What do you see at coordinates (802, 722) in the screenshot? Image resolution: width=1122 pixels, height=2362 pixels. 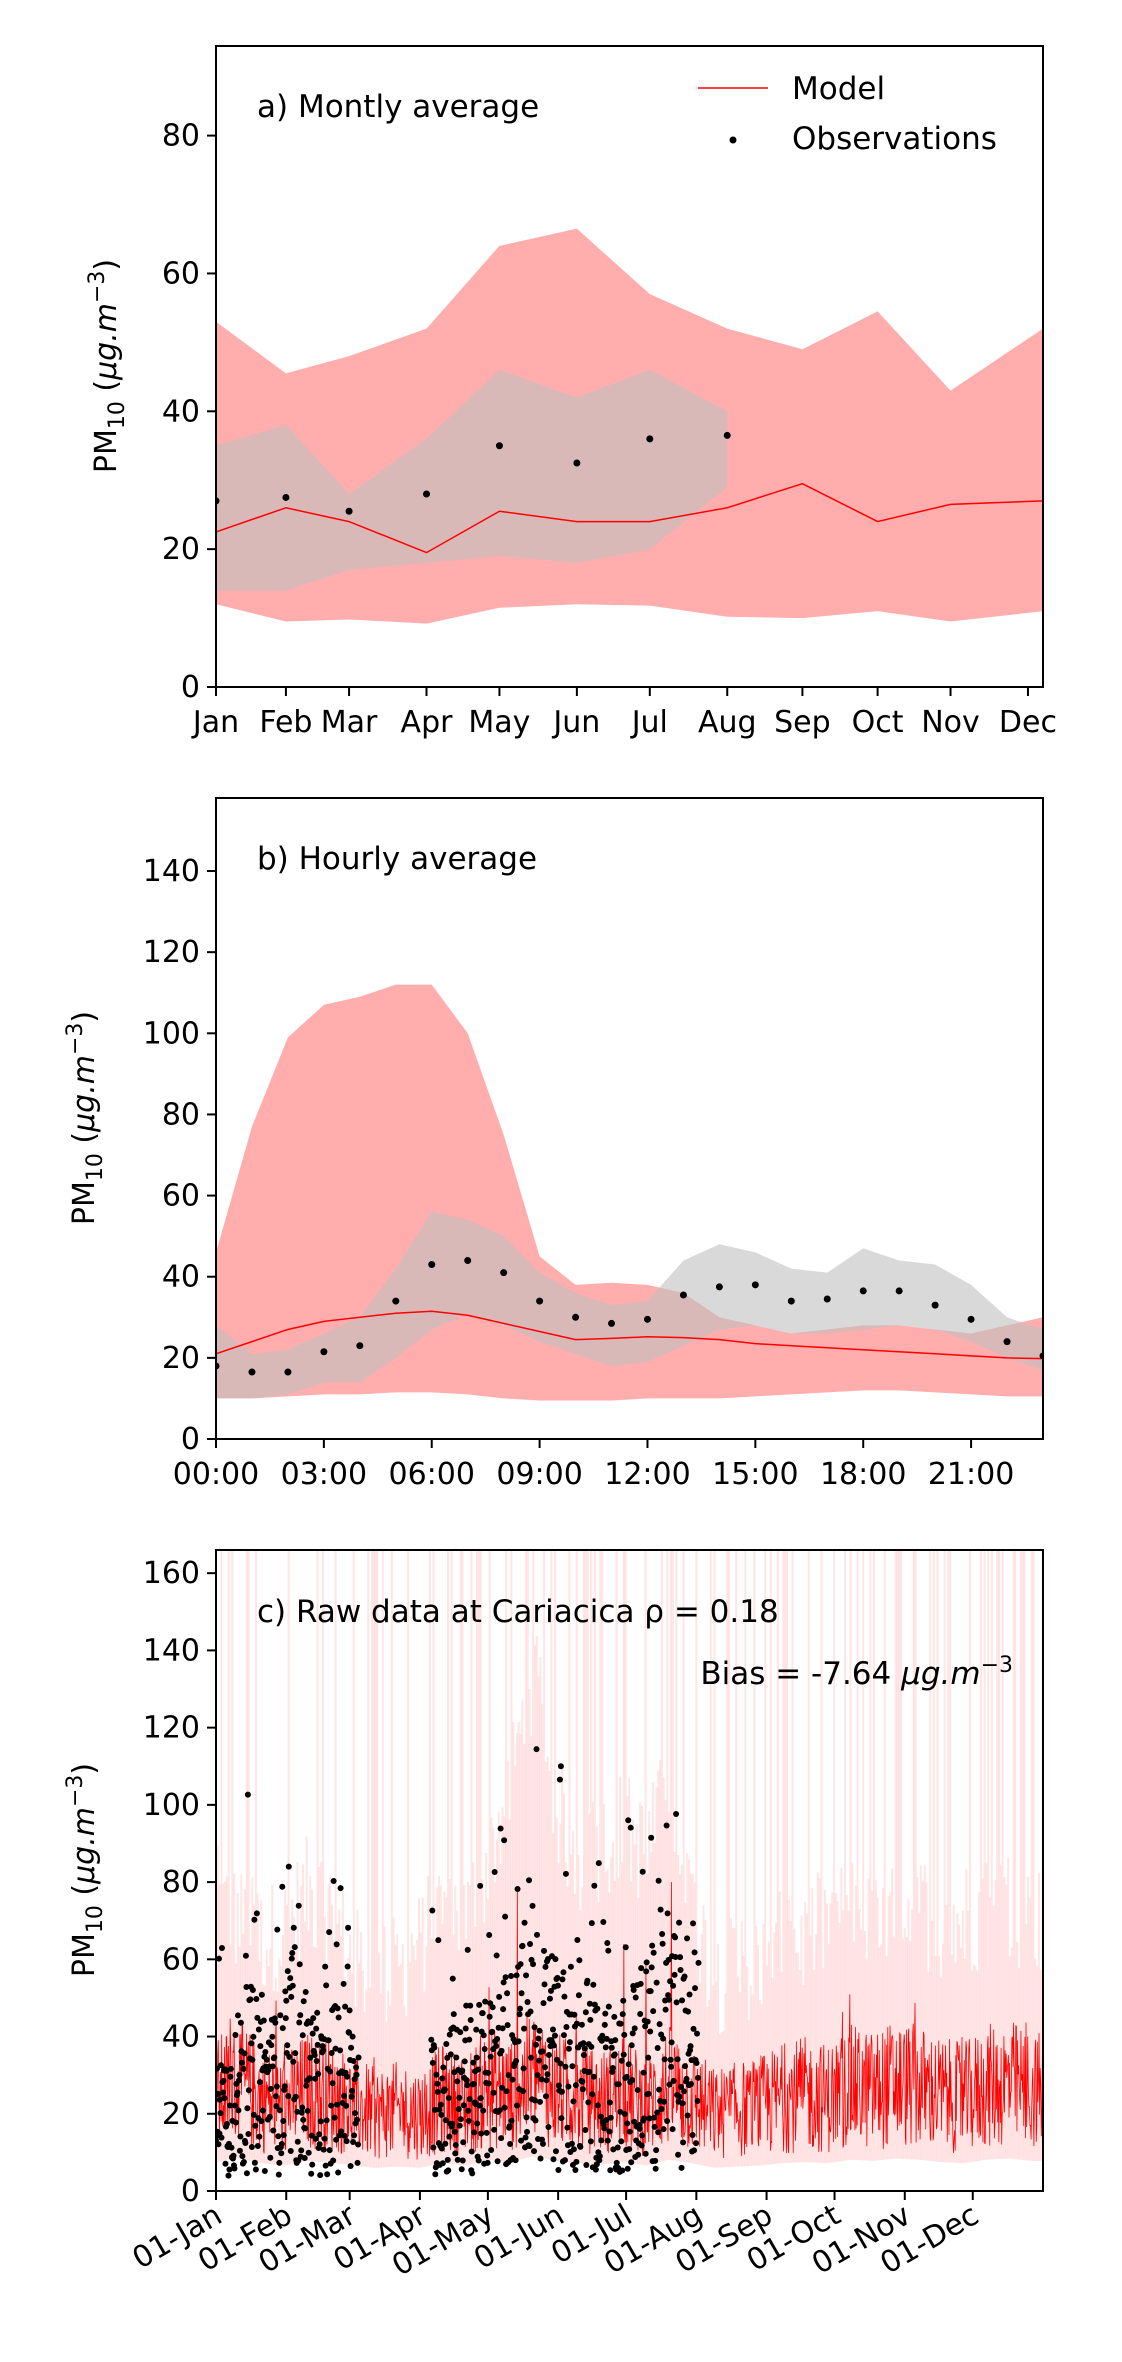 I see `x-tick-label: Sep` at bounding box center [802, 722].